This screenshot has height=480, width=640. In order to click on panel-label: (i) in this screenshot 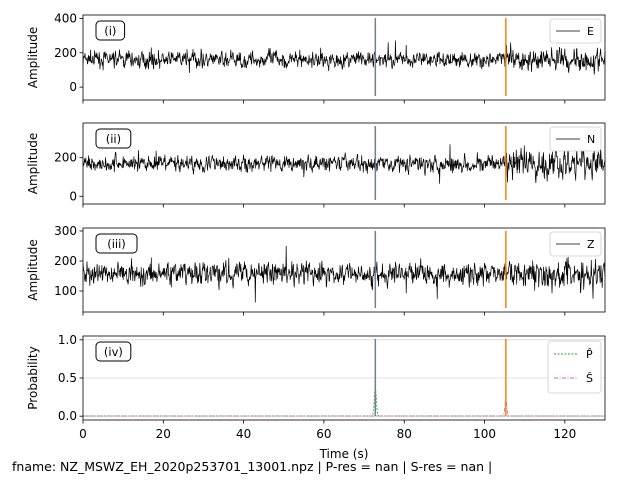, I will do `click(110, 31)`.